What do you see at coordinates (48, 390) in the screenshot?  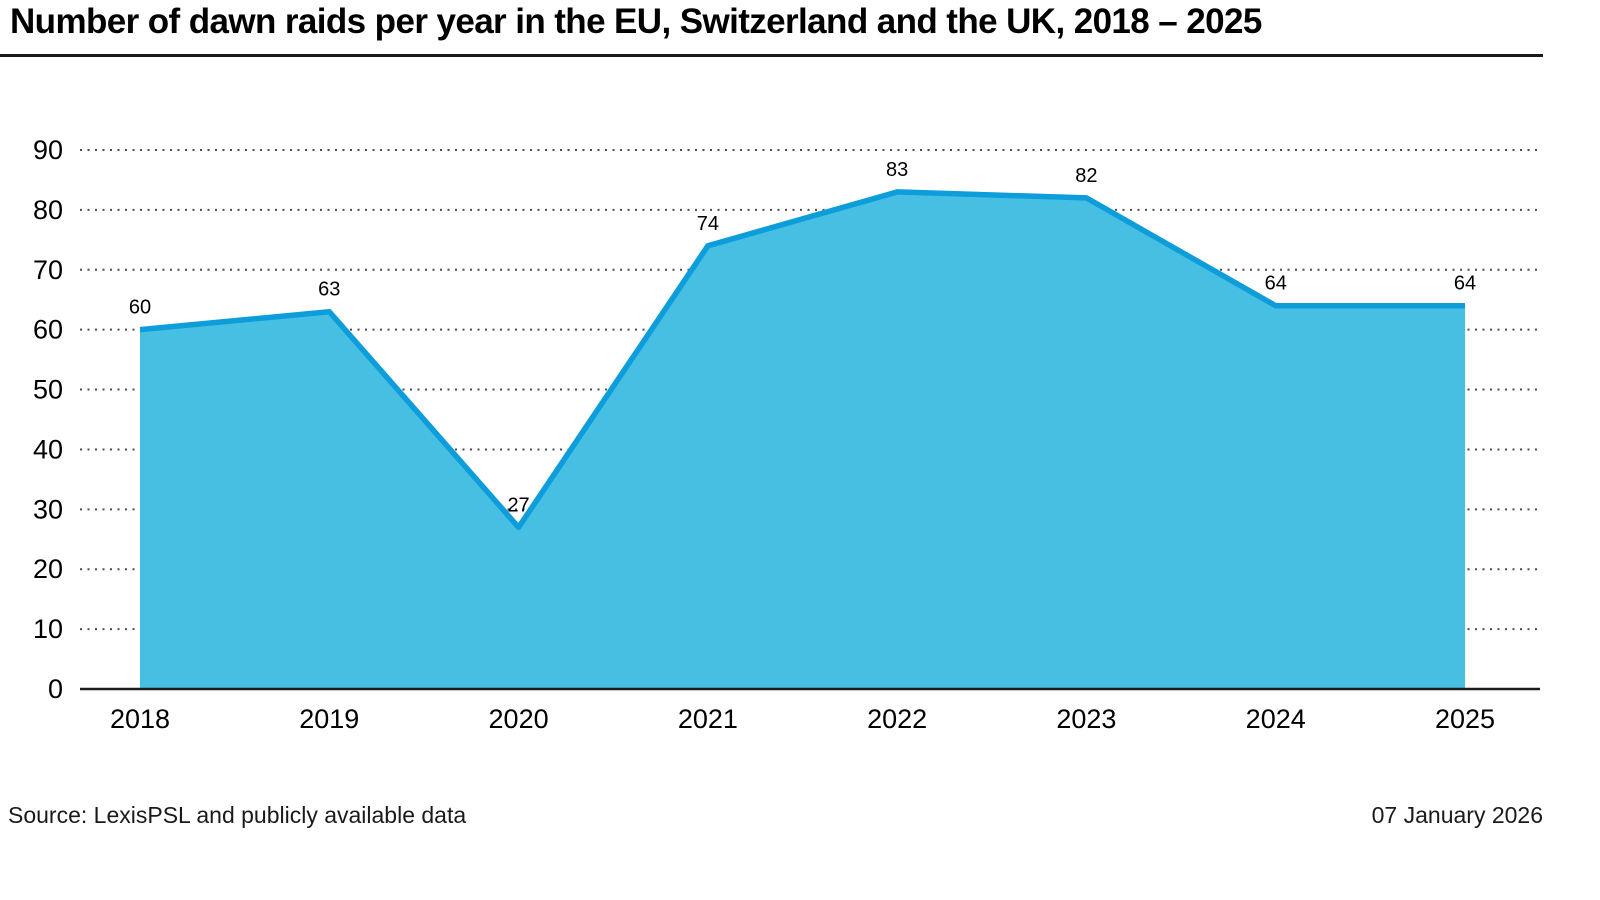 I see `y-tick-label: 50` at bounding box center [48, 390].